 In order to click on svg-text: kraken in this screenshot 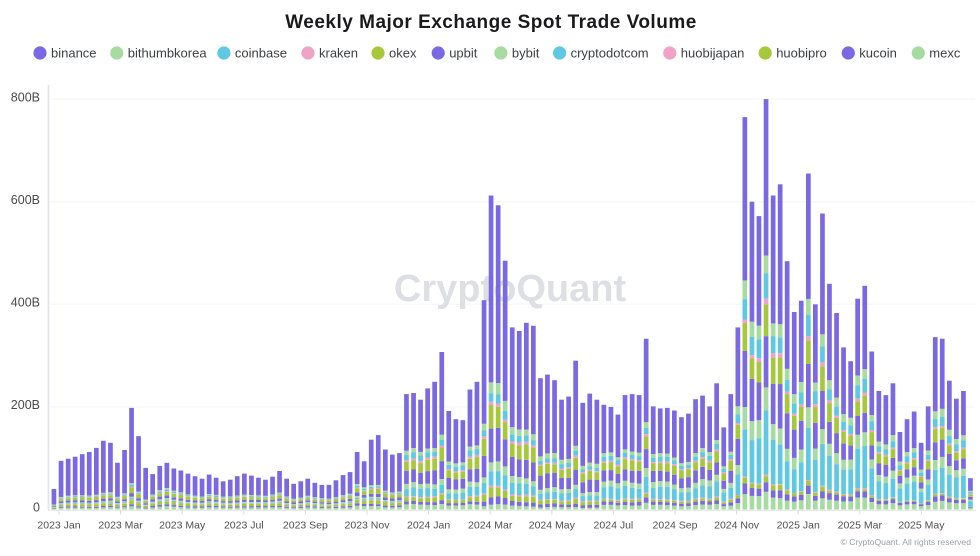, I will do `click(338, 53)`.